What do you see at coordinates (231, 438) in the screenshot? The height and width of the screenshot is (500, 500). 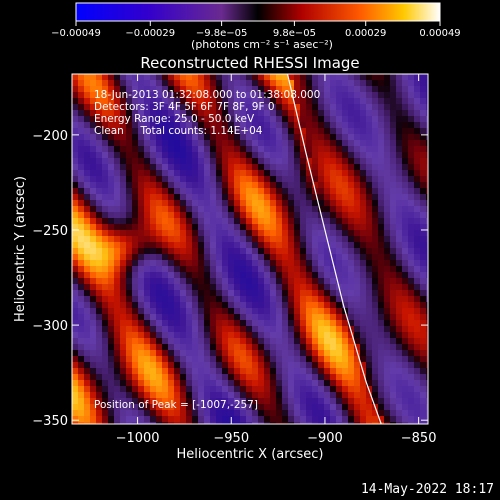 I see `x-tick-label: −950` at bounding box center [231, 438].